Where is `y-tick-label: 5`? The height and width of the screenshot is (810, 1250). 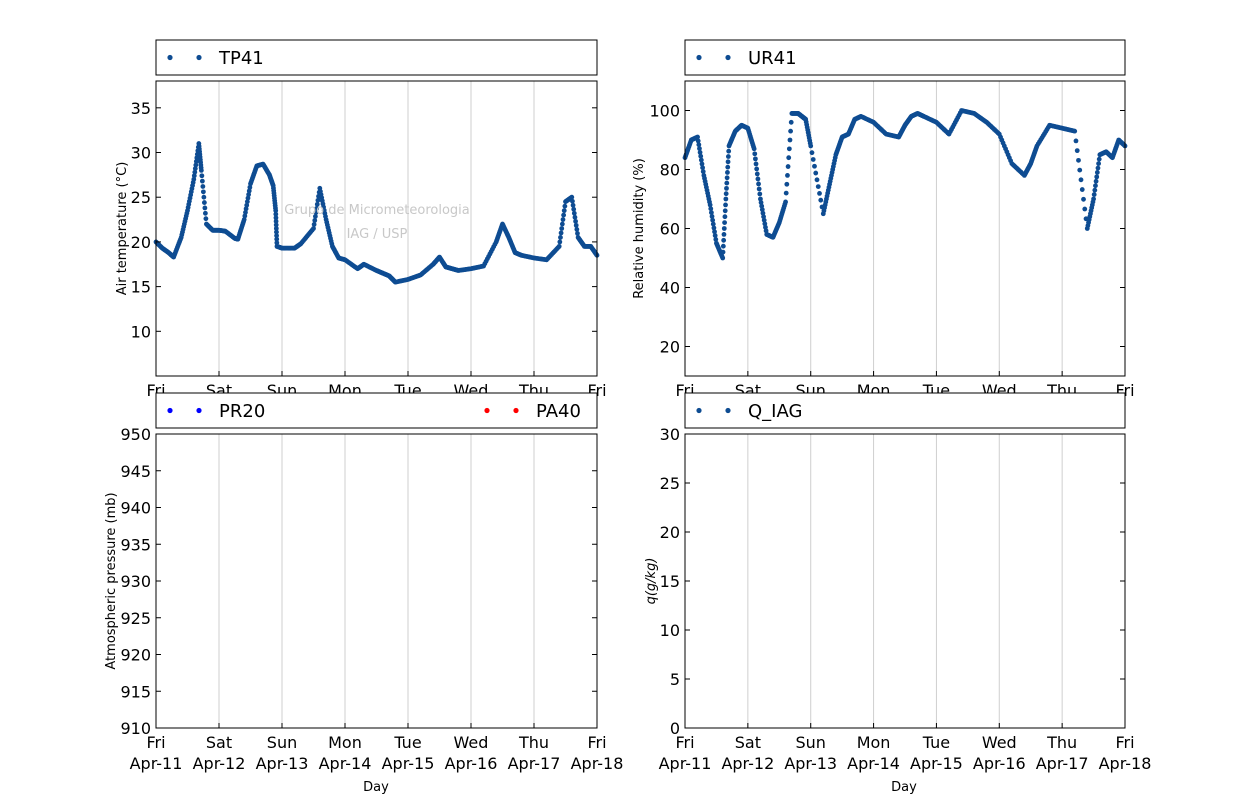
y-tick-label: 5 is located at coordinates (675, 679).